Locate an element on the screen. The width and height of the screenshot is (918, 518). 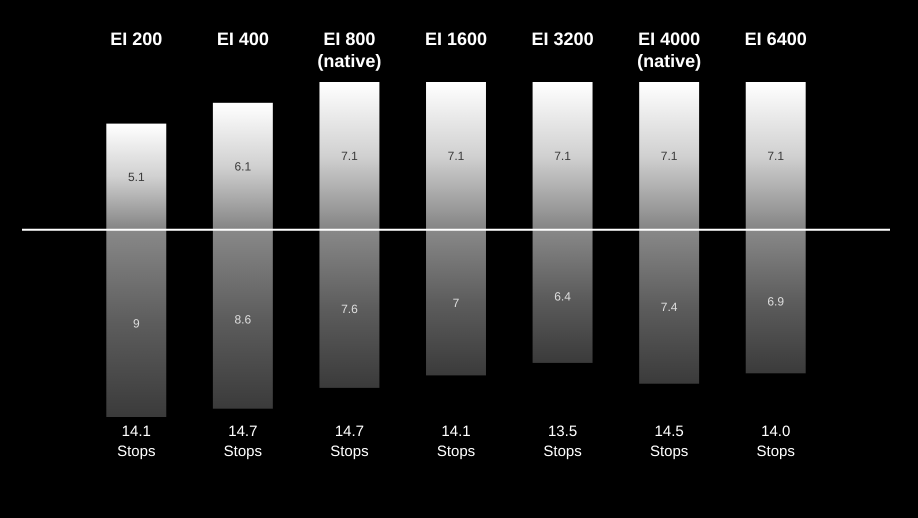
annotation: 6.9 is located at coordinates (775, 301).